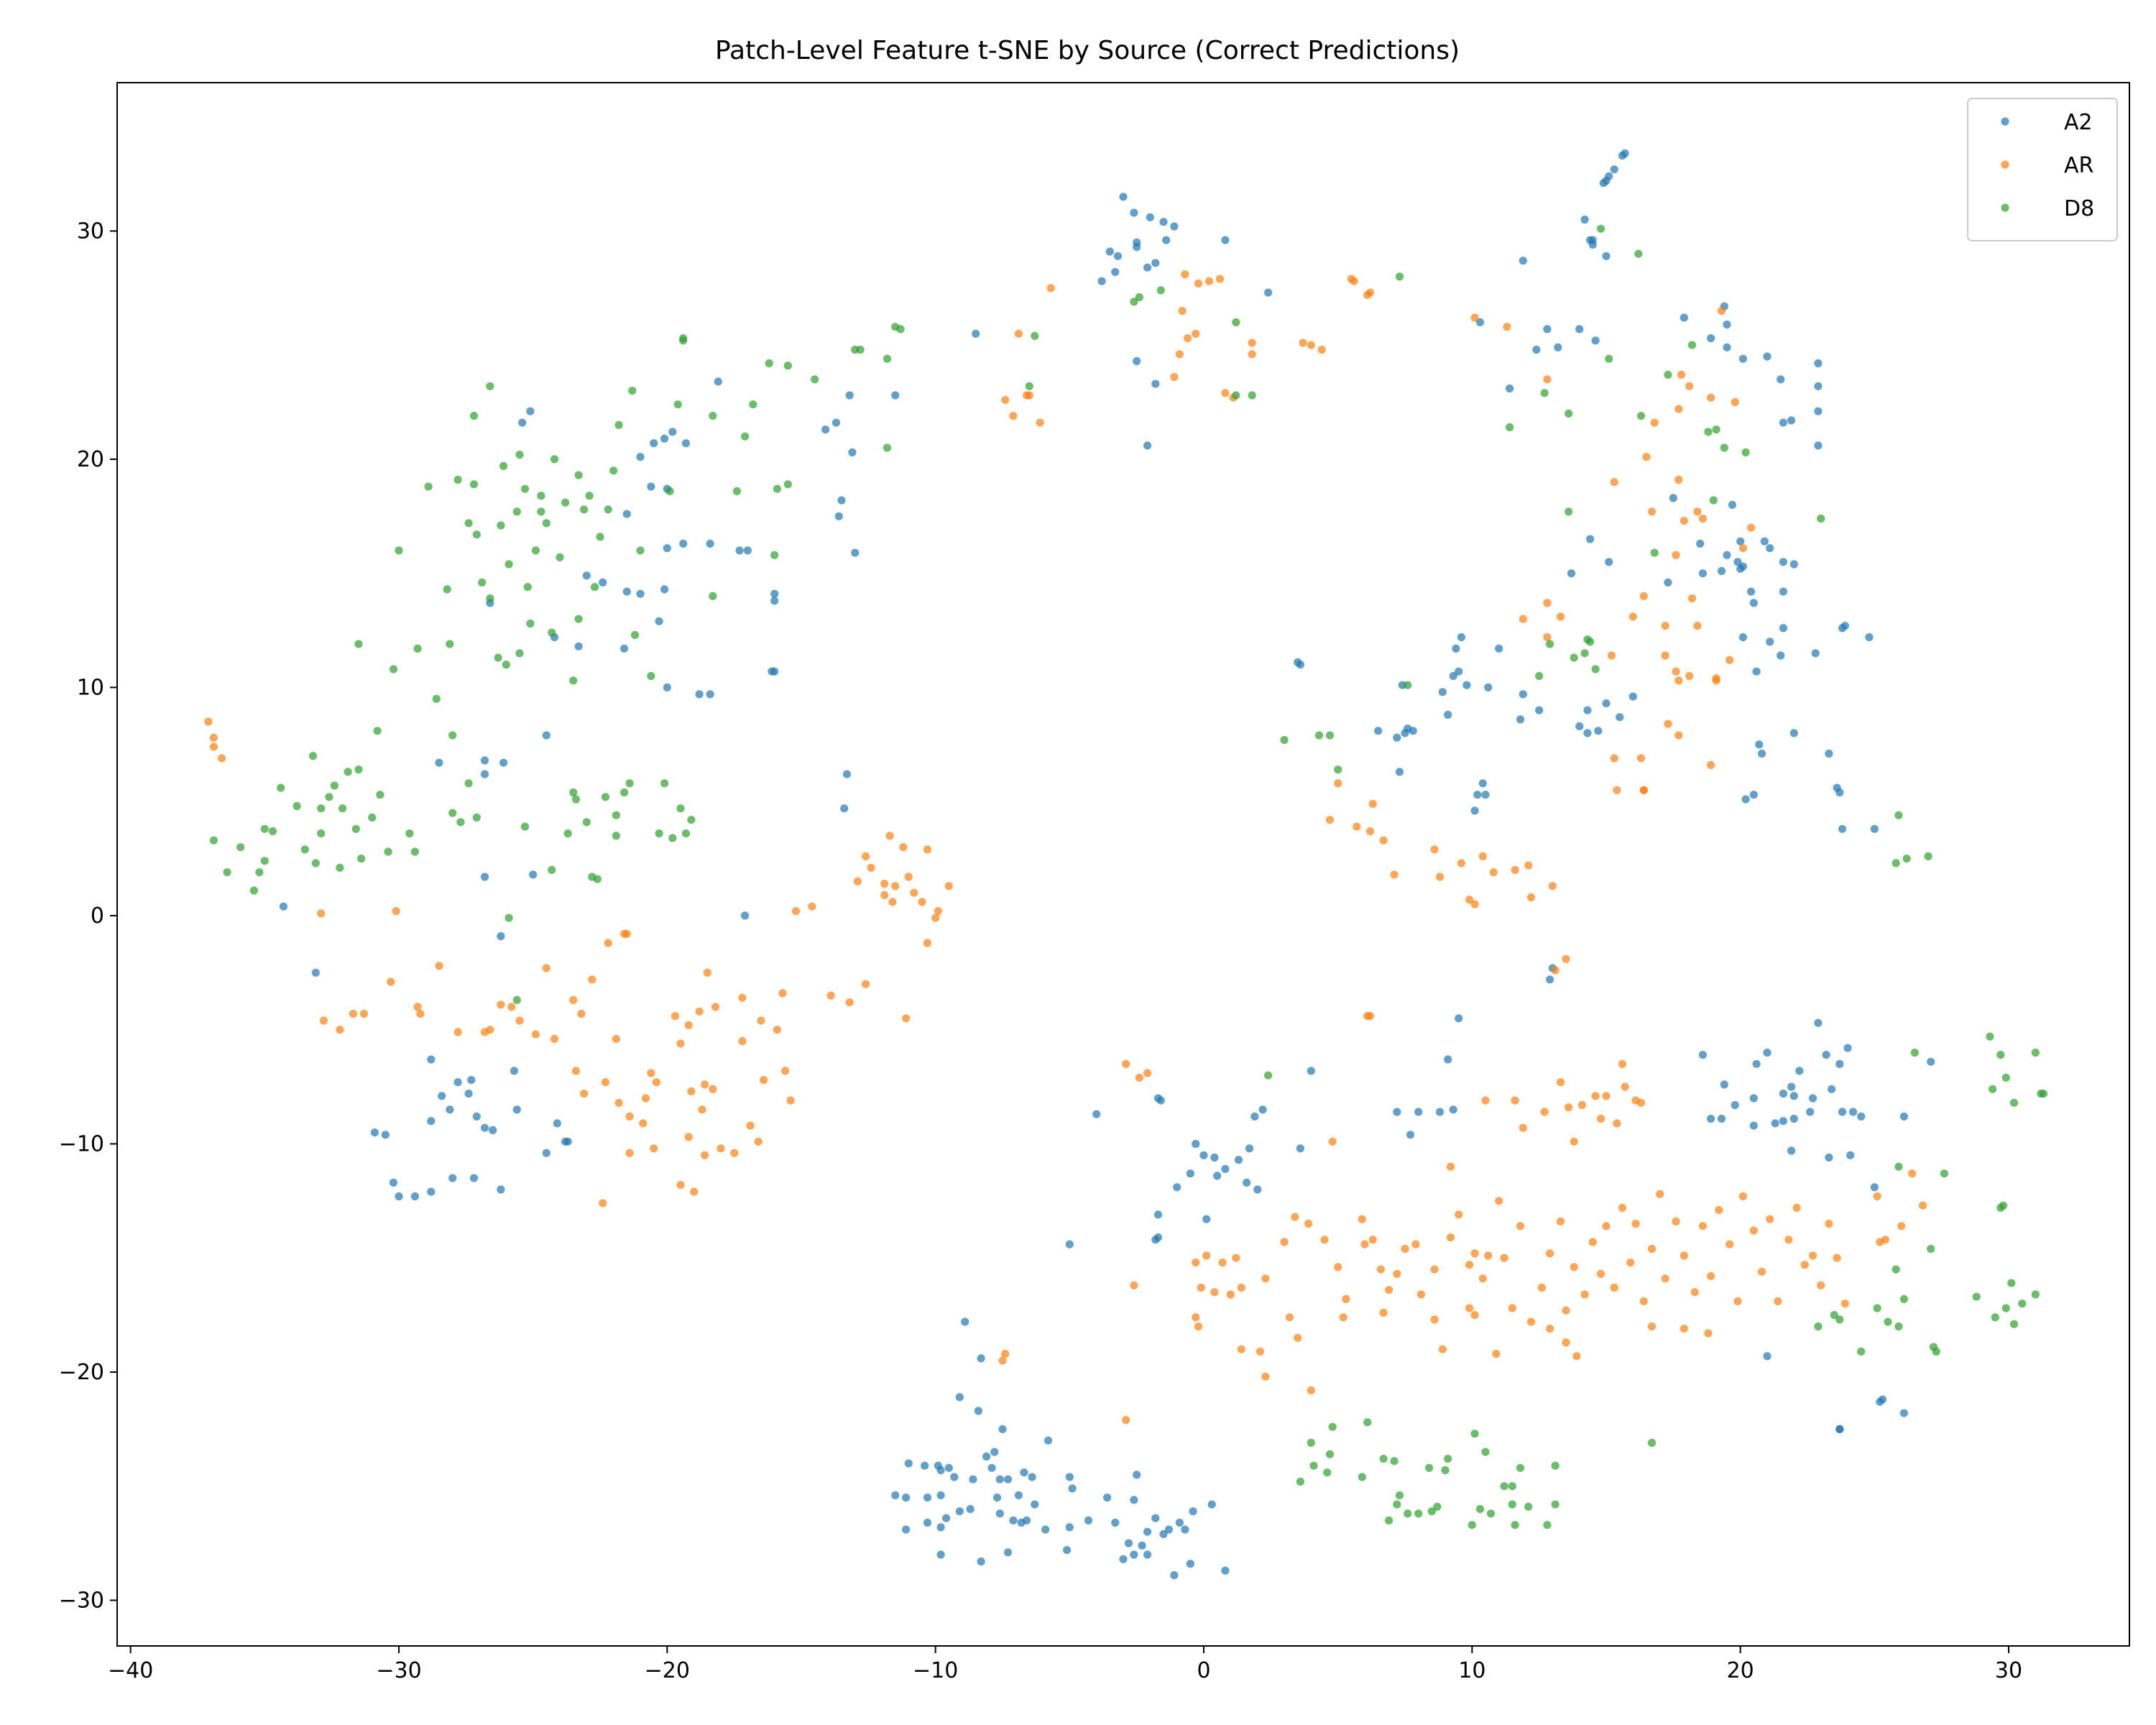 The height and width of the screenshot is (1725, 2156). Describe the element at coordinates (130, 1670) in the screenshot. I see `x-tick-label: −40` at that location.